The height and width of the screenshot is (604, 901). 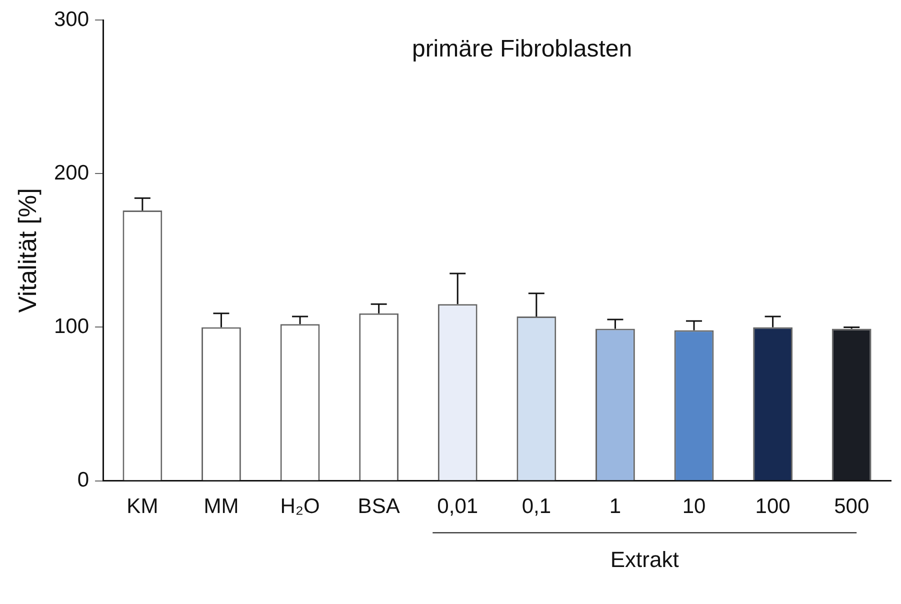 What do you see at coordinates (694, 506) in the screenshot?
I see `x-tick-label: 10` at bounding box center [694, 506].